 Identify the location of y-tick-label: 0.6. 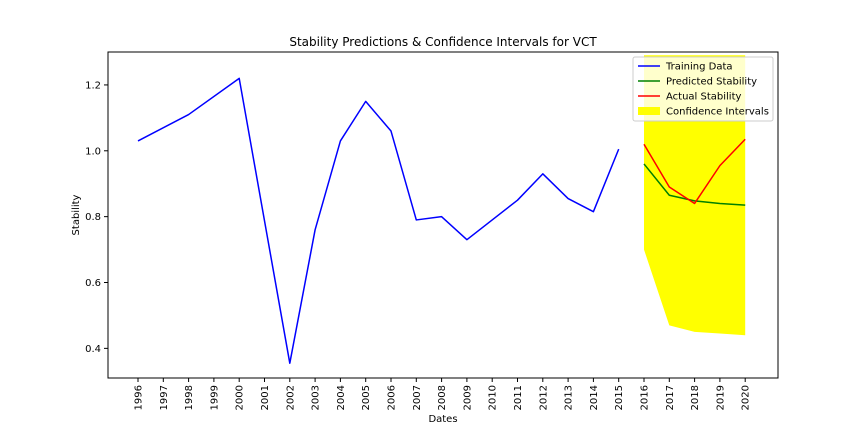
(93, 283).